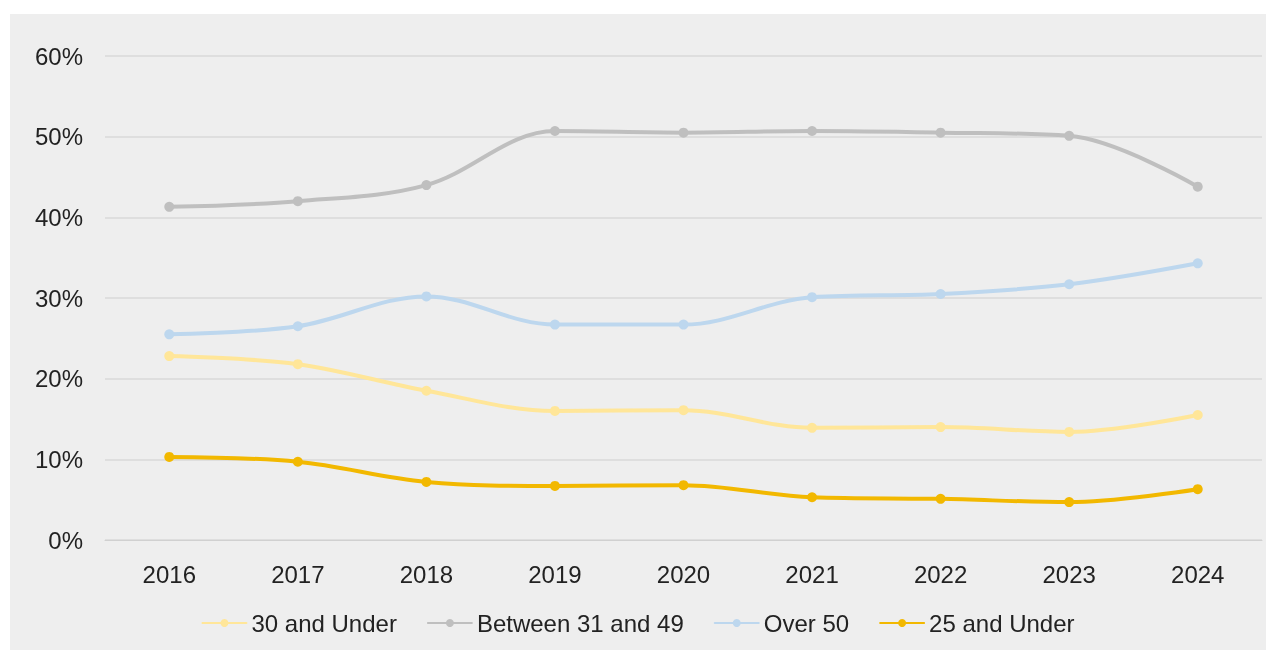 Image resolution: width=1266 pixels, height=650 pixels. What do you see at coordinates (169, 574) in the screenshot?
I see `x-tick-label: 2016` at bounding box center [169, 574].